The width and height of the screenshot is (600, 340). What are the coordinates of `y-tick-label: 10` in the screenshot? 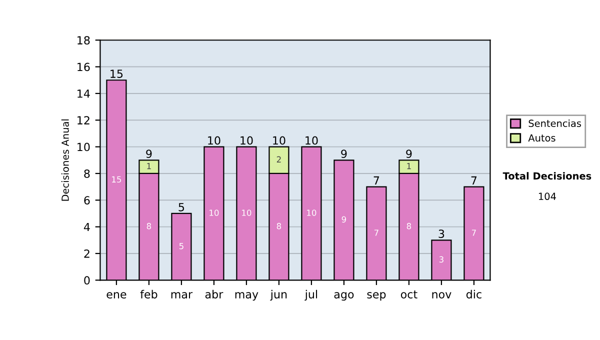 It's located at (84, 147).